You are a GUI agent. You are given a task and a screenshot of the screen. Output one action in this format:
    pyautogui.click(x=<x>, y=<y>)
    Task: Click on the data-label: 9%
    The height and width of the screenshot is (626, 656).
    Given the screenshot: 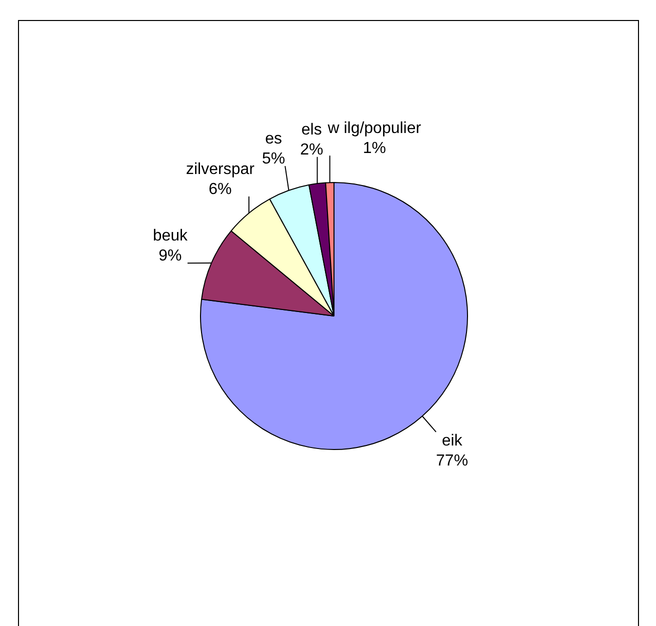 What is the action you would take?
    pyautogui.click(x=170, y=256)
    